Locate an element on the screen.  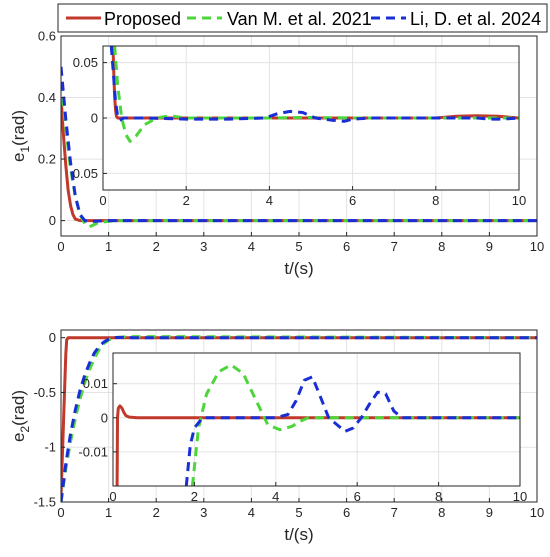
legend-label-van: Van M. et al. 2021 is located at coordinates (299, 19).